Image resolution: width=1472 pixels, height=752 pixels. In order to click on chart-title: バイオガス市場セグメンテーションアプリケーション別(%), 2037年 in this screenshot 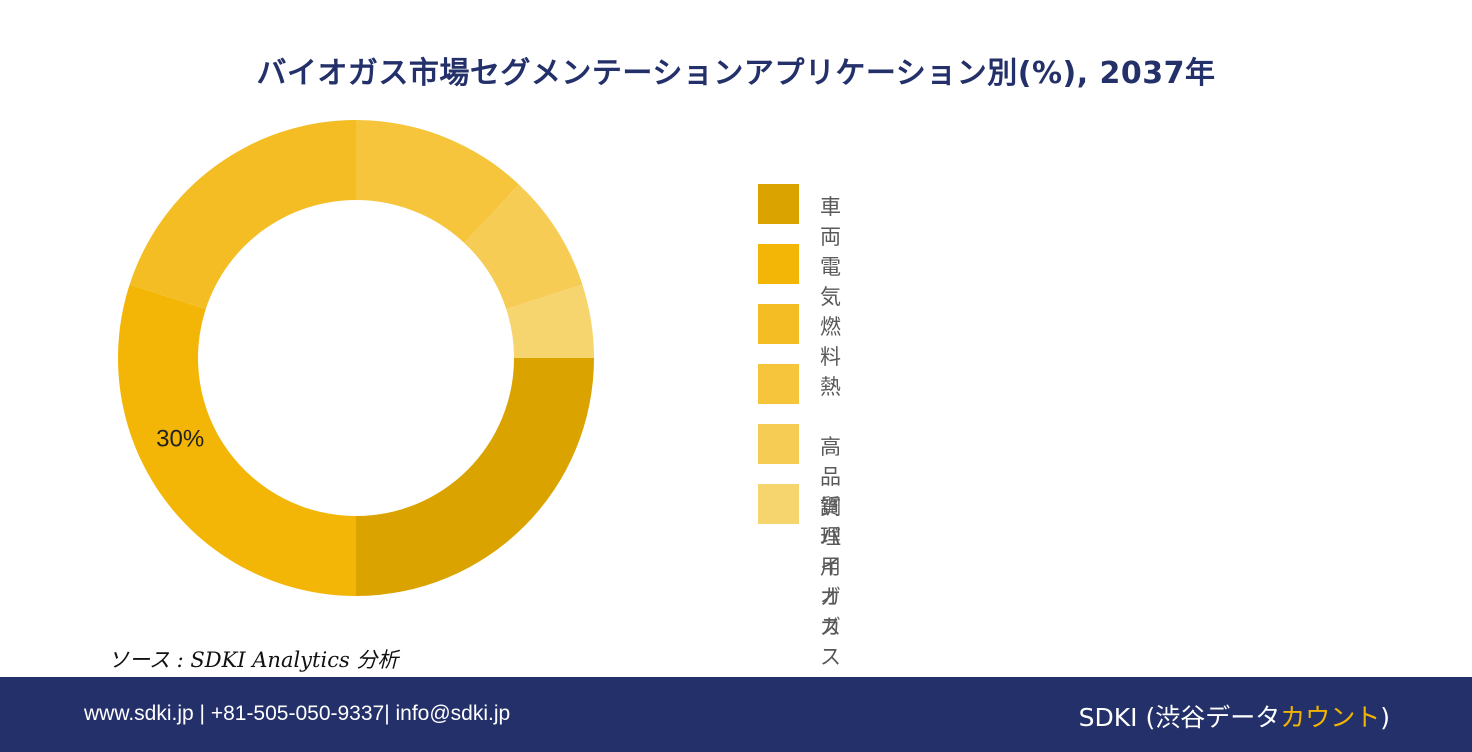, I will do `click(736, 73)`.